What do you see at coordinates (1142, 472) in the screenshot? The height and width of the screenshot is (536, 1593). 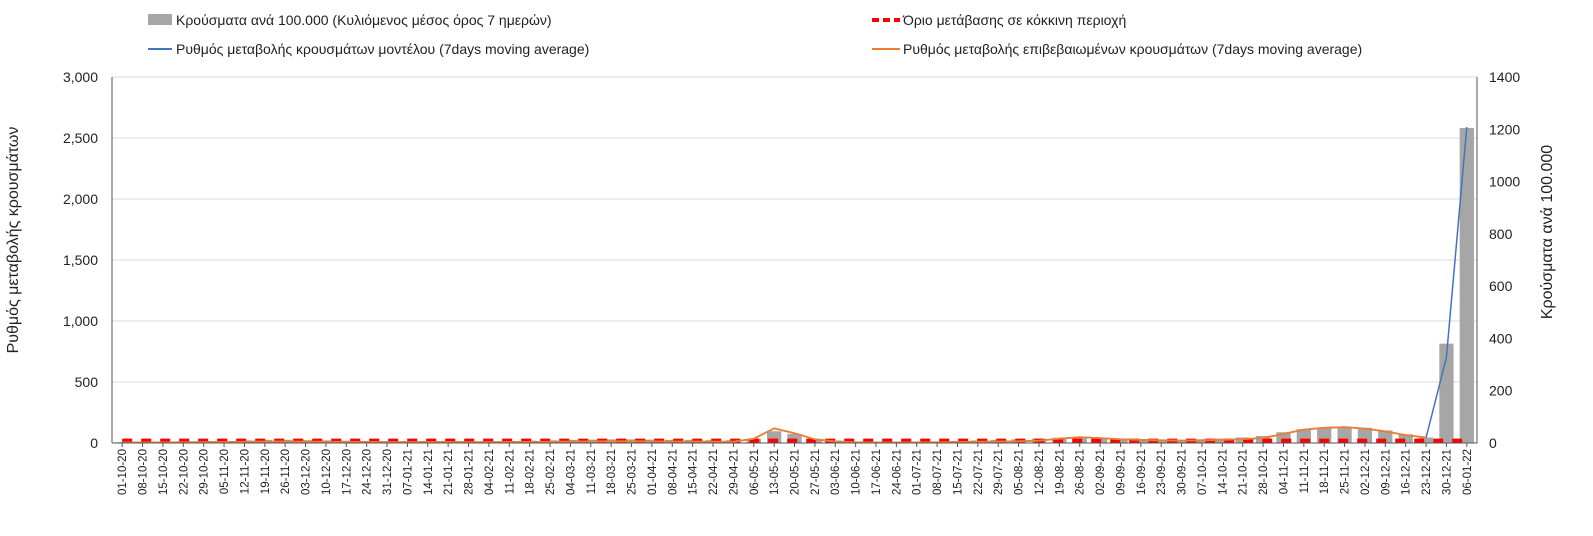 I see `x-tick-label: 16-09-21` at bounding box center [1142, 472].